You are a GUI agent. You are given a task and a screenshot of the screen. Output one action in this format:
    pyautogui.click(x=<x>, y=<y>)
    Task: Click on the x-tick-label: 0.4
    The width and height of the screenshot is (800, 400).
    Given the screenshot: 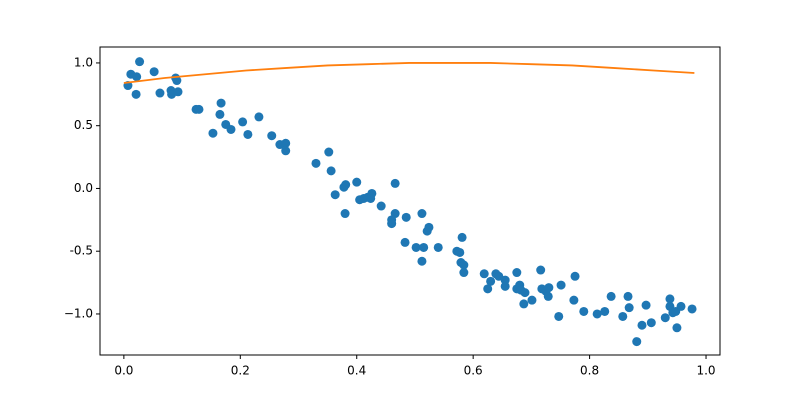 What is the action you would take?
    pyautogui.click(x=356, y=371)
    